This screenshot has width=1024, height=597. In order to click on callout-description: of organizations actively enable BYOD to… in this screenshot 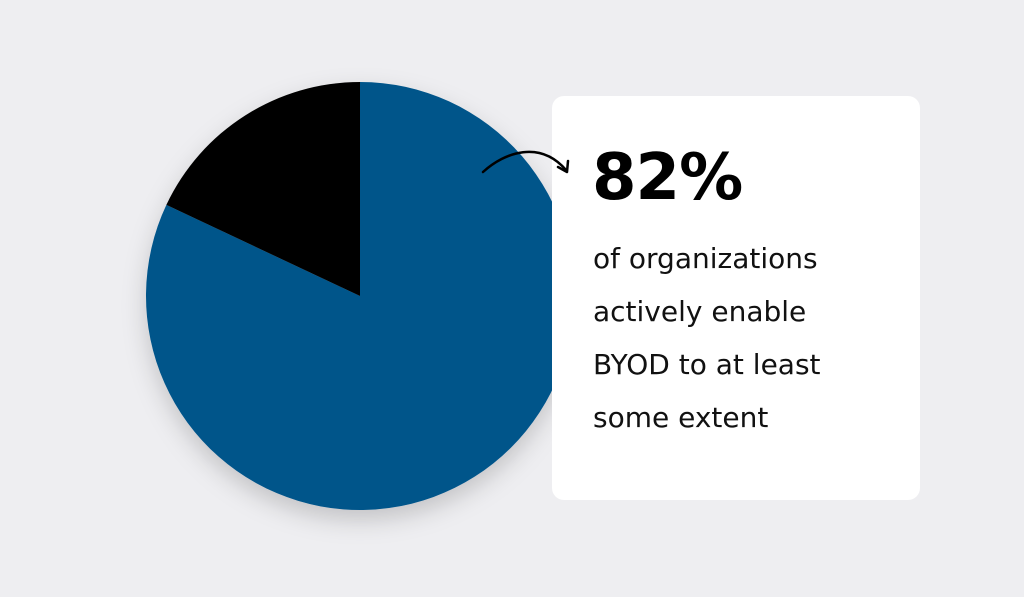, I will do `click(753, 338)`.